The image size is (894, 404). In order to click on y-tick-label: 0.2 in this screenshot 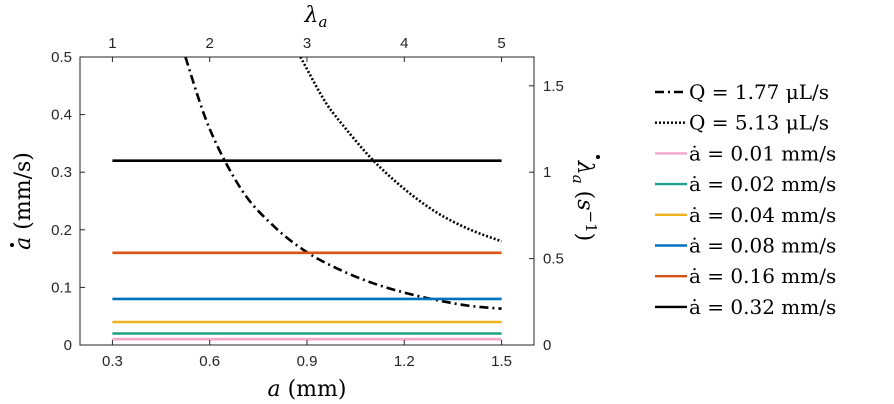, I will do `click(61, 230)`.